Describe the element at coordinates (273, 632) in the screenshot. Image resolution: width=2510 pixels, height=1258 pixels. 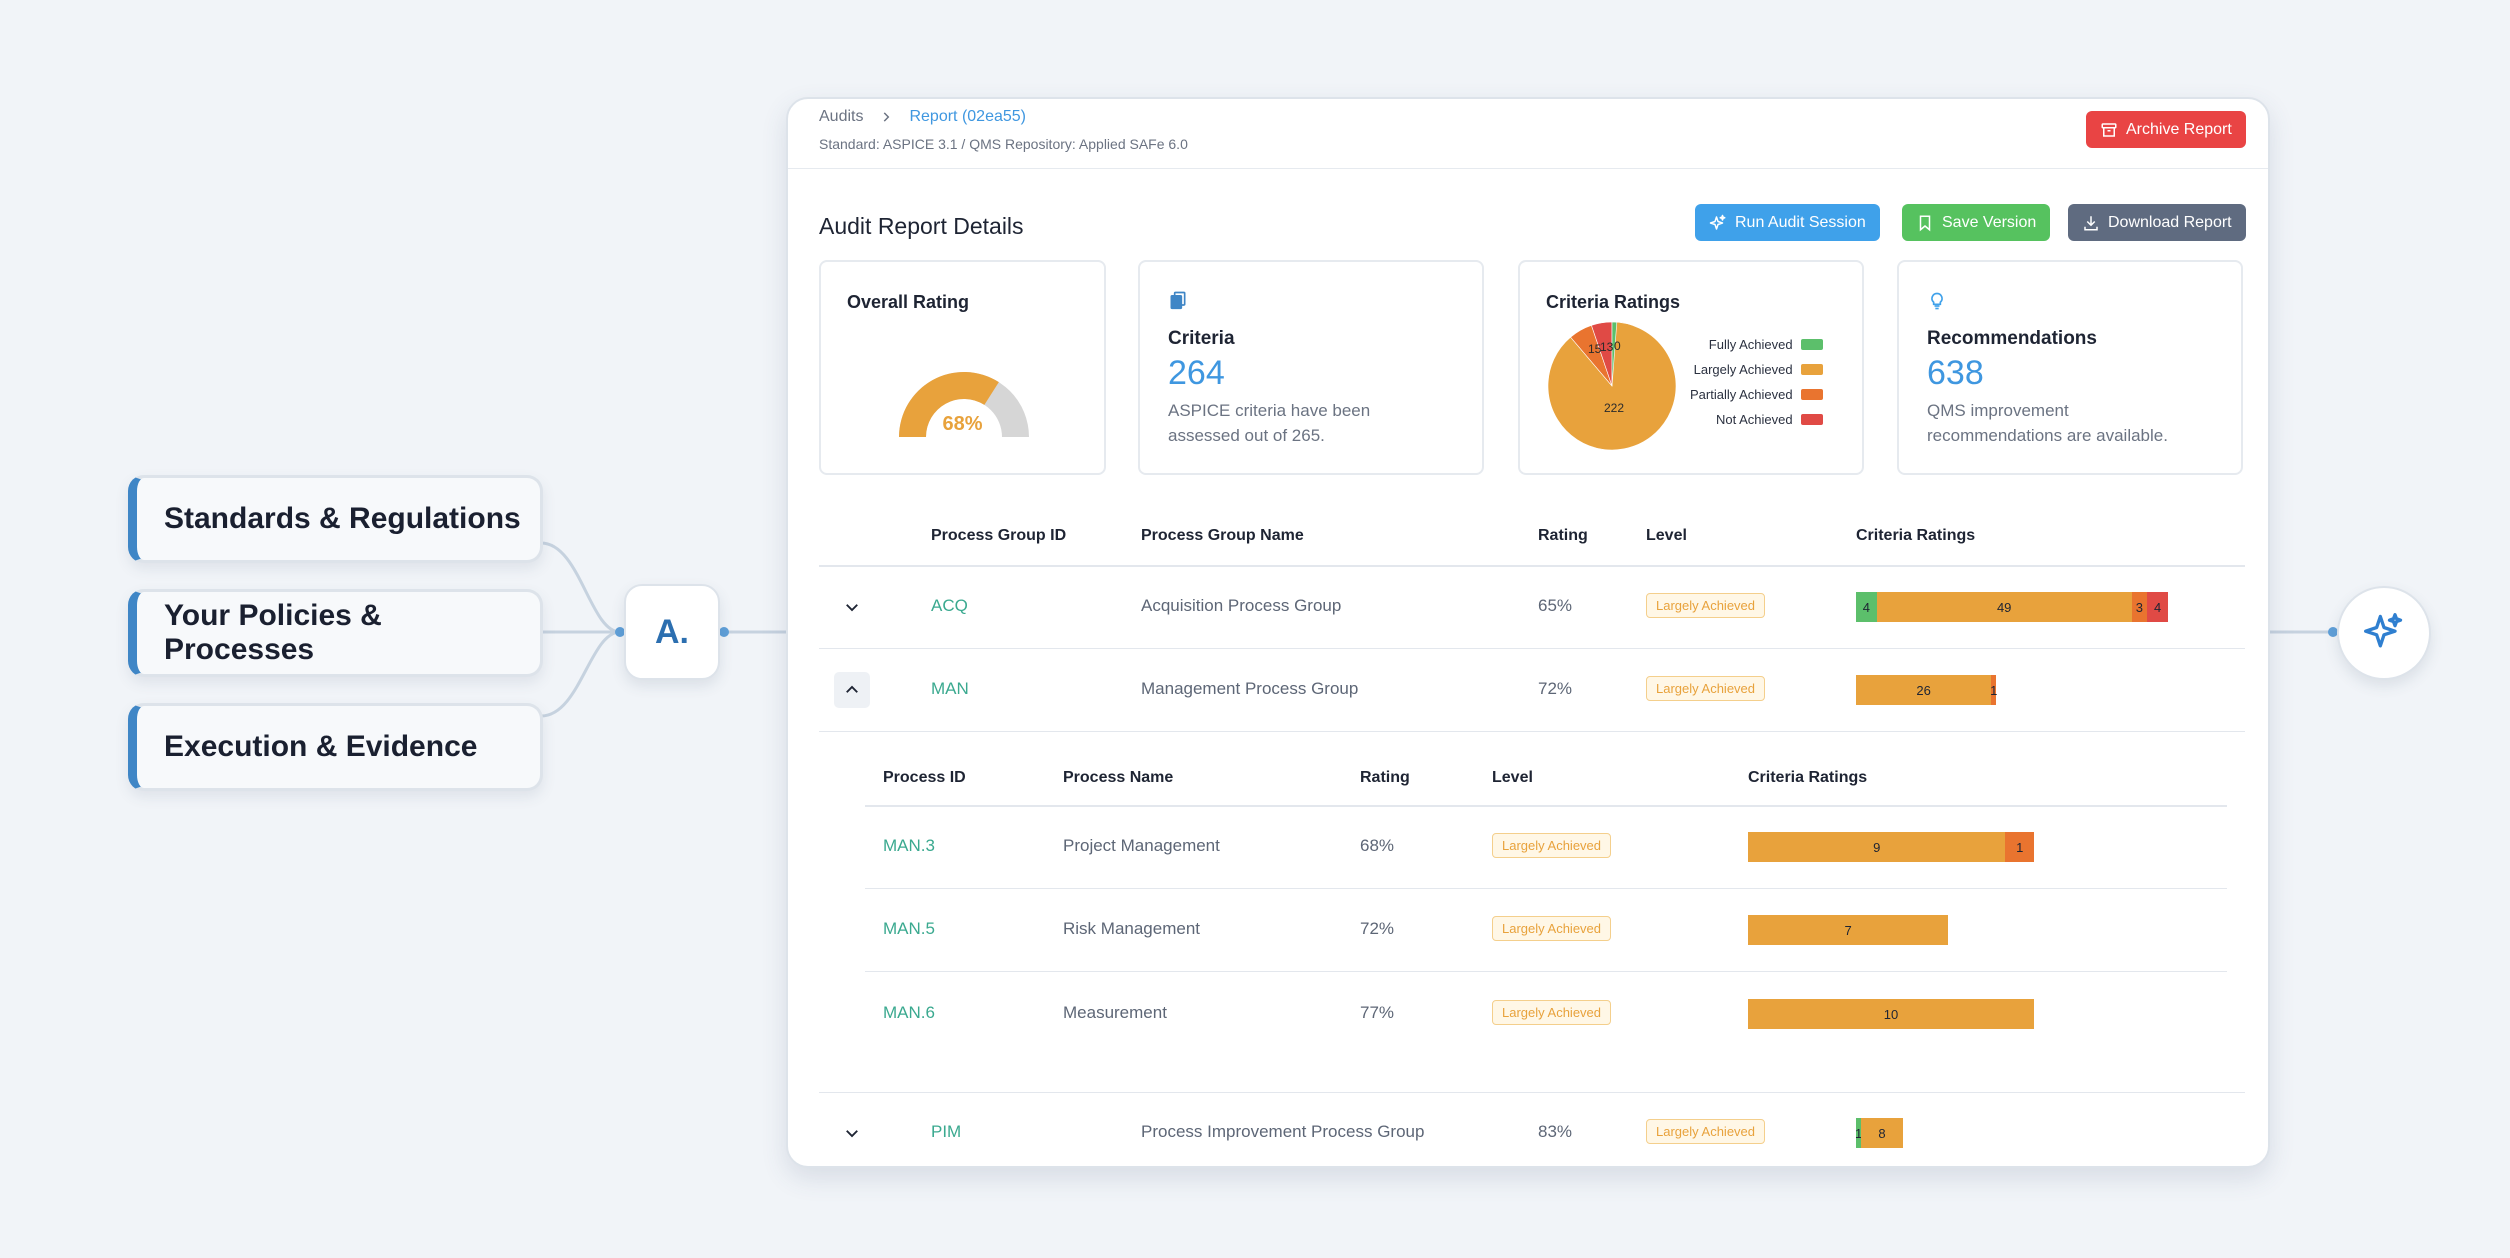
I see `source-label: Your Policies & Processes` at that location.